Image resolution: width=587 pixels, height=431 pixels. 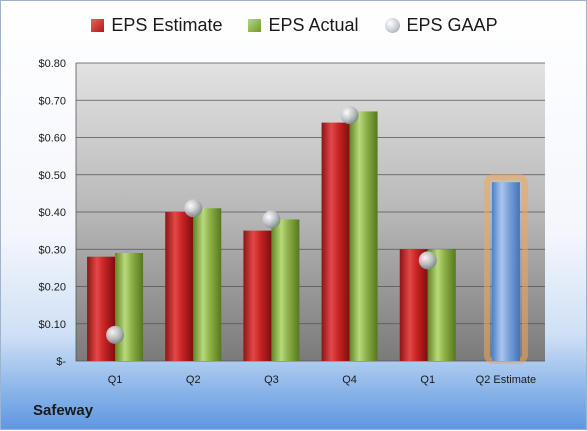 I want to click on legend-swatch-eps-estimate, so click(x=98, y=25).